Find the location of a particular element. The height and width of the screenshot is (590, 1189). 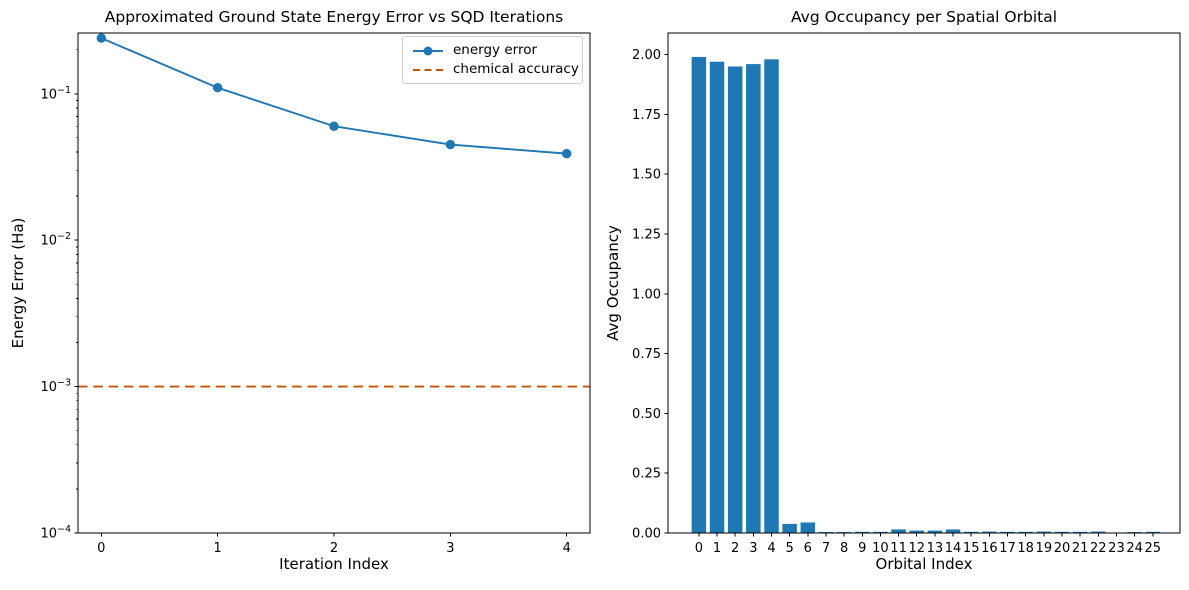

right-y-tick-label: 1.50 is located at coordinates (646, 175).